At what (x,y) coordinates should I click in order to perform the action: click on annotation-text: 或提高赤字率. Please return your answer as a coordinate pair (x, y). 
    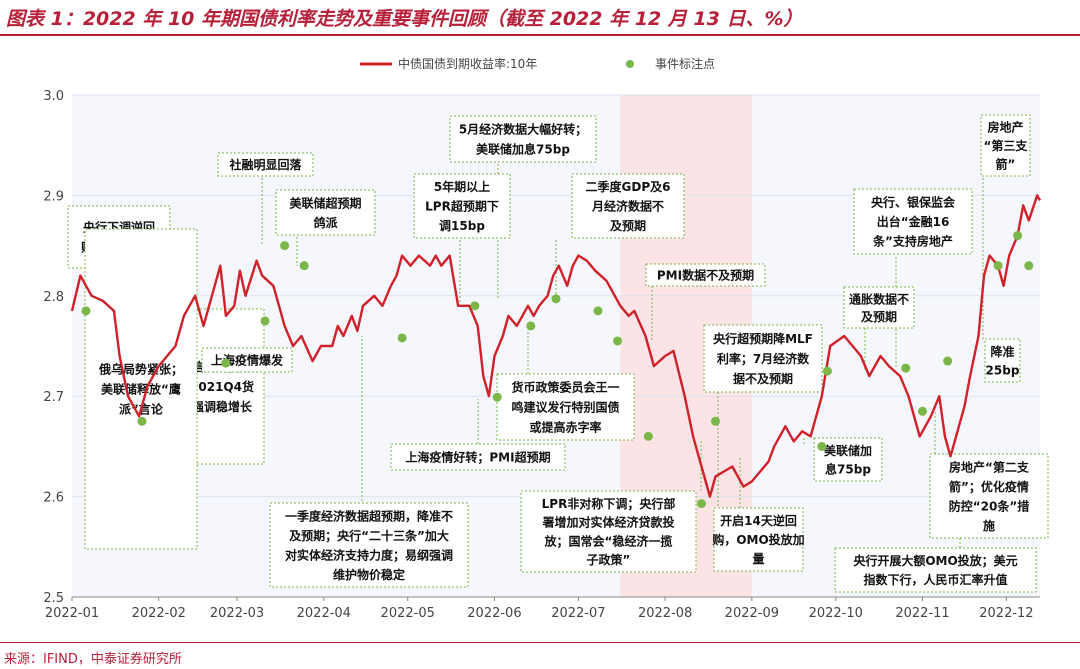
    Looking at the image, I should click on (565, 427).